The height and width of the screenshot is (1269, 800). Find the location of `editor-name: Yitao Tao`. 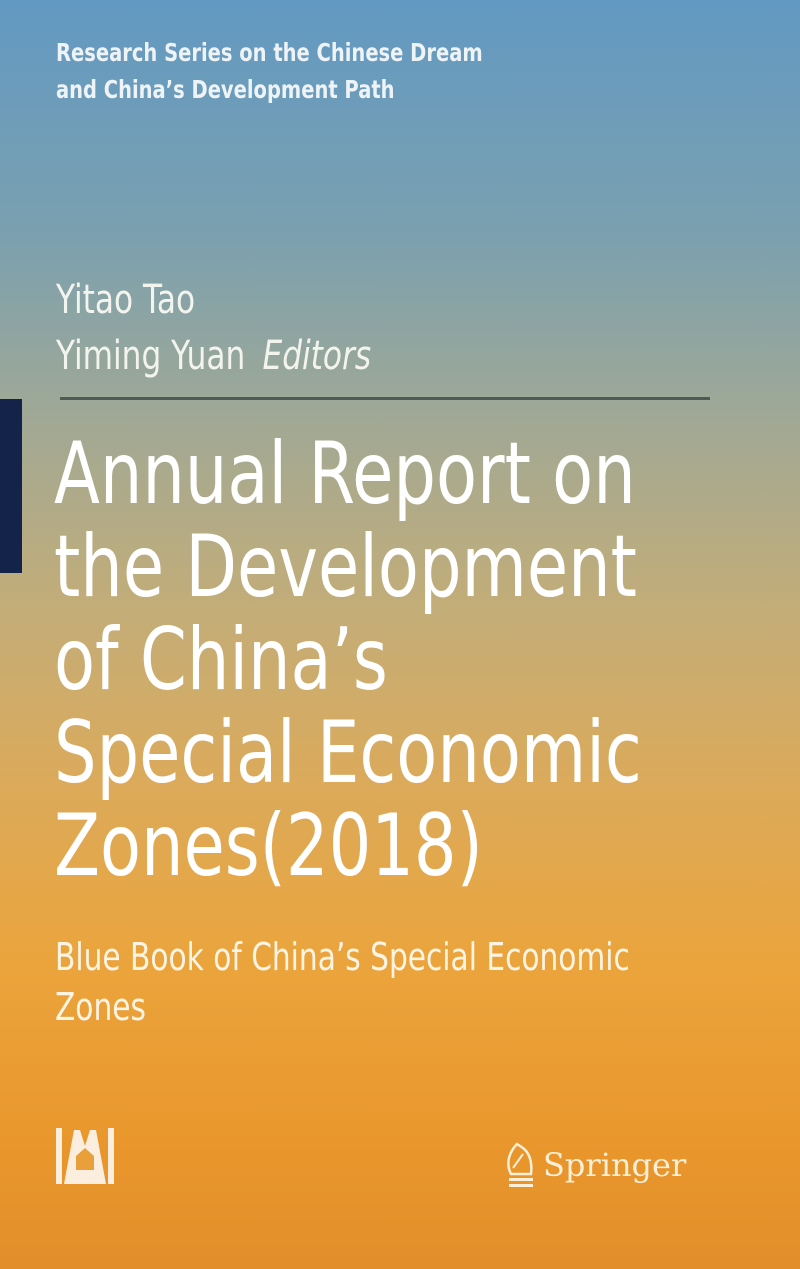

editor-name: Yitao Tao is located at coordinates (126, 300).